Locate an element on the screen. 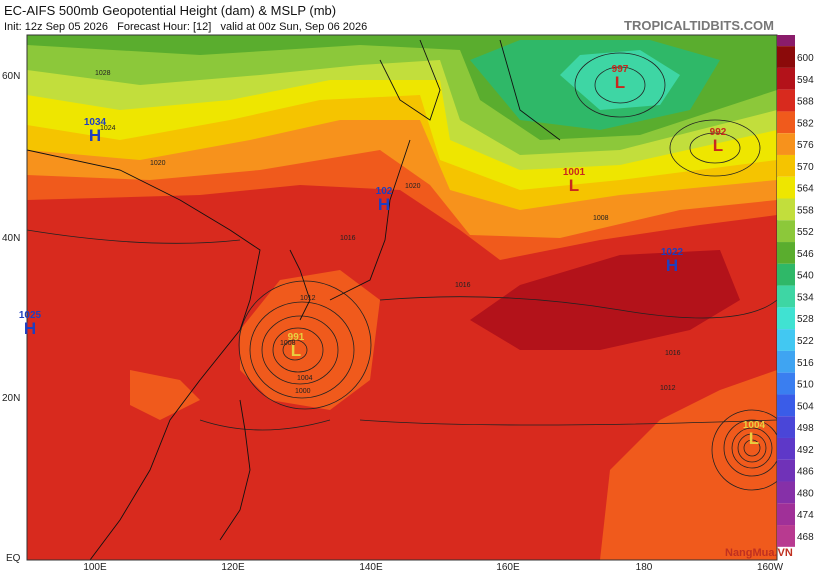  colorbar-top is located at coordinates (786, 40).